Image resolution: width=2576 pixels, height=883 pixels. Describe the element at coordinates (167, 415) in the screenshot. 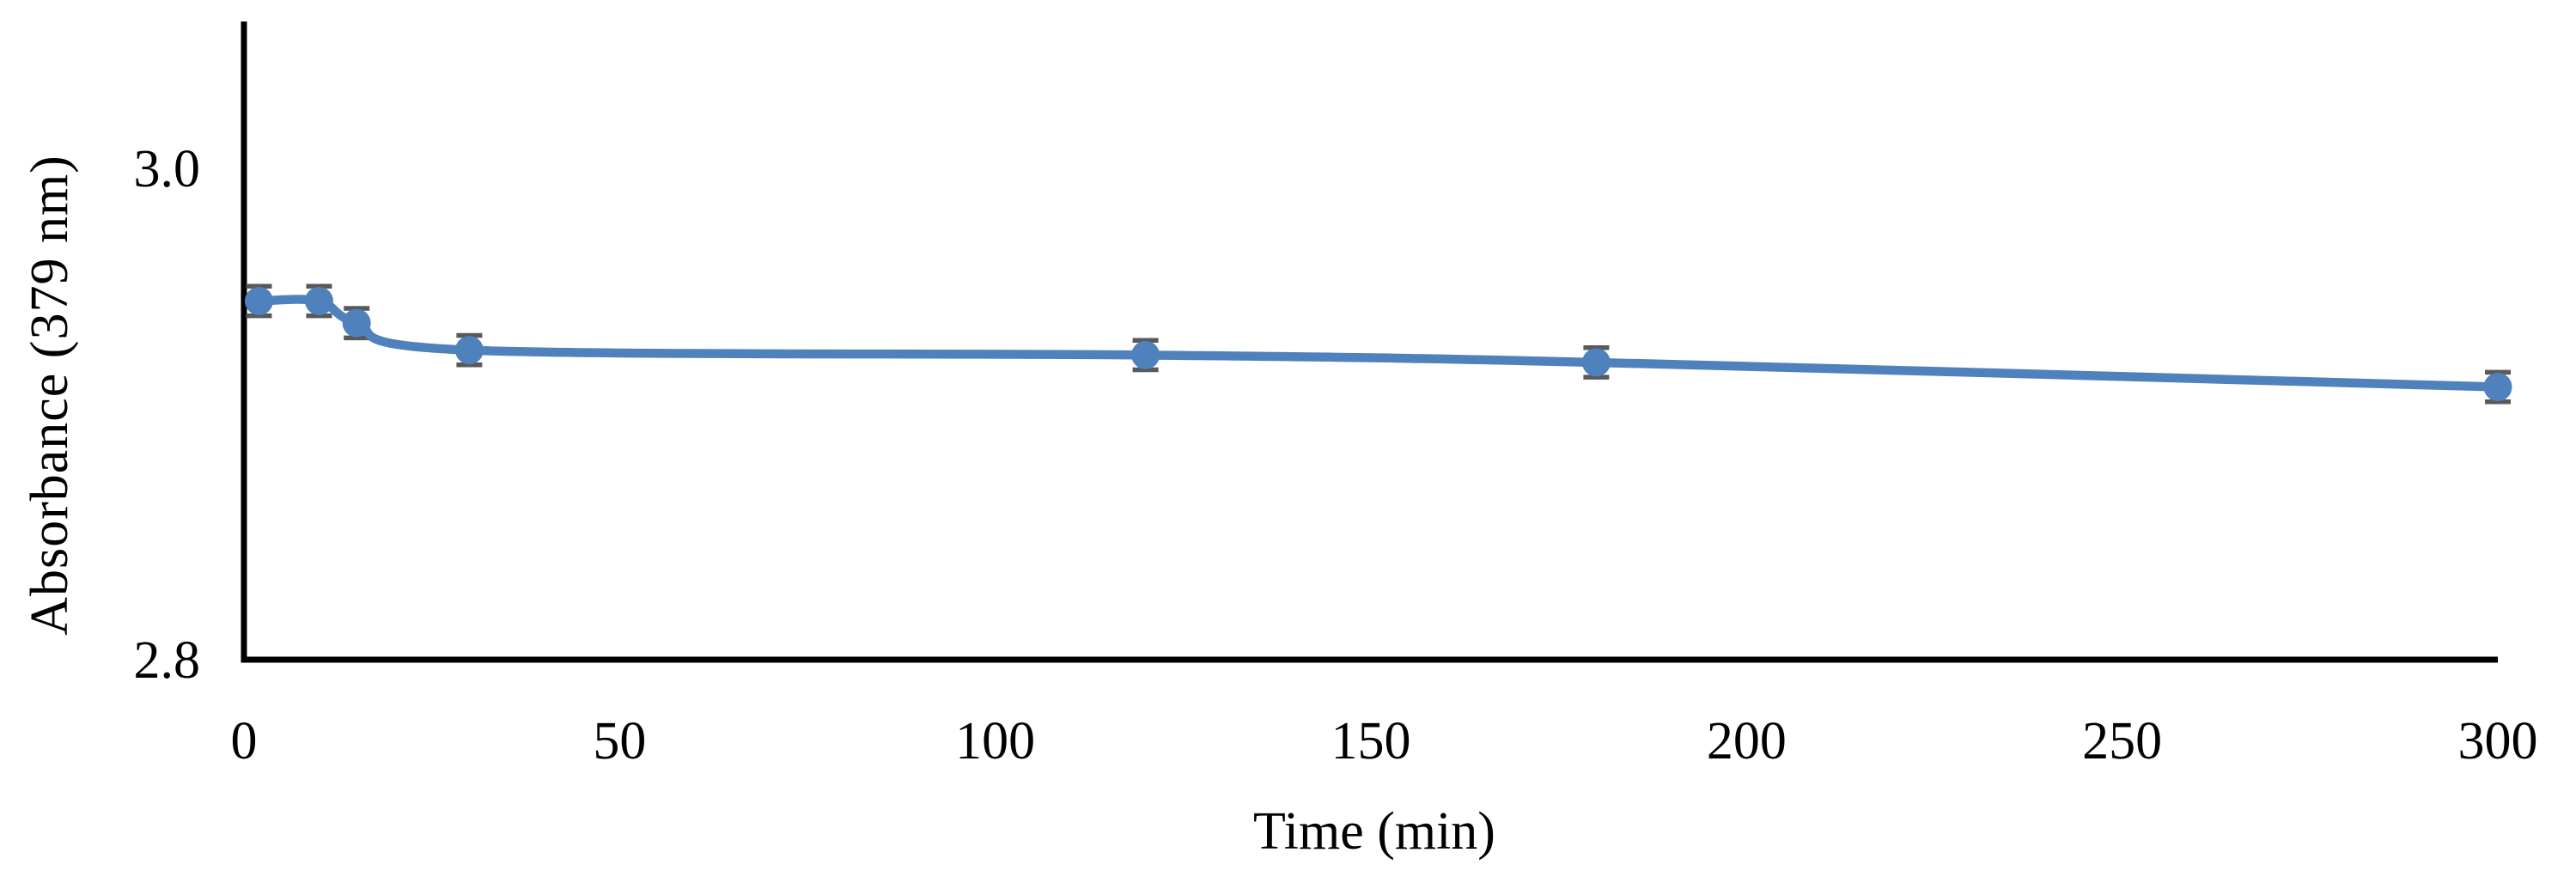

I see `y-tick-labels: 2.8 3.0` at that location.